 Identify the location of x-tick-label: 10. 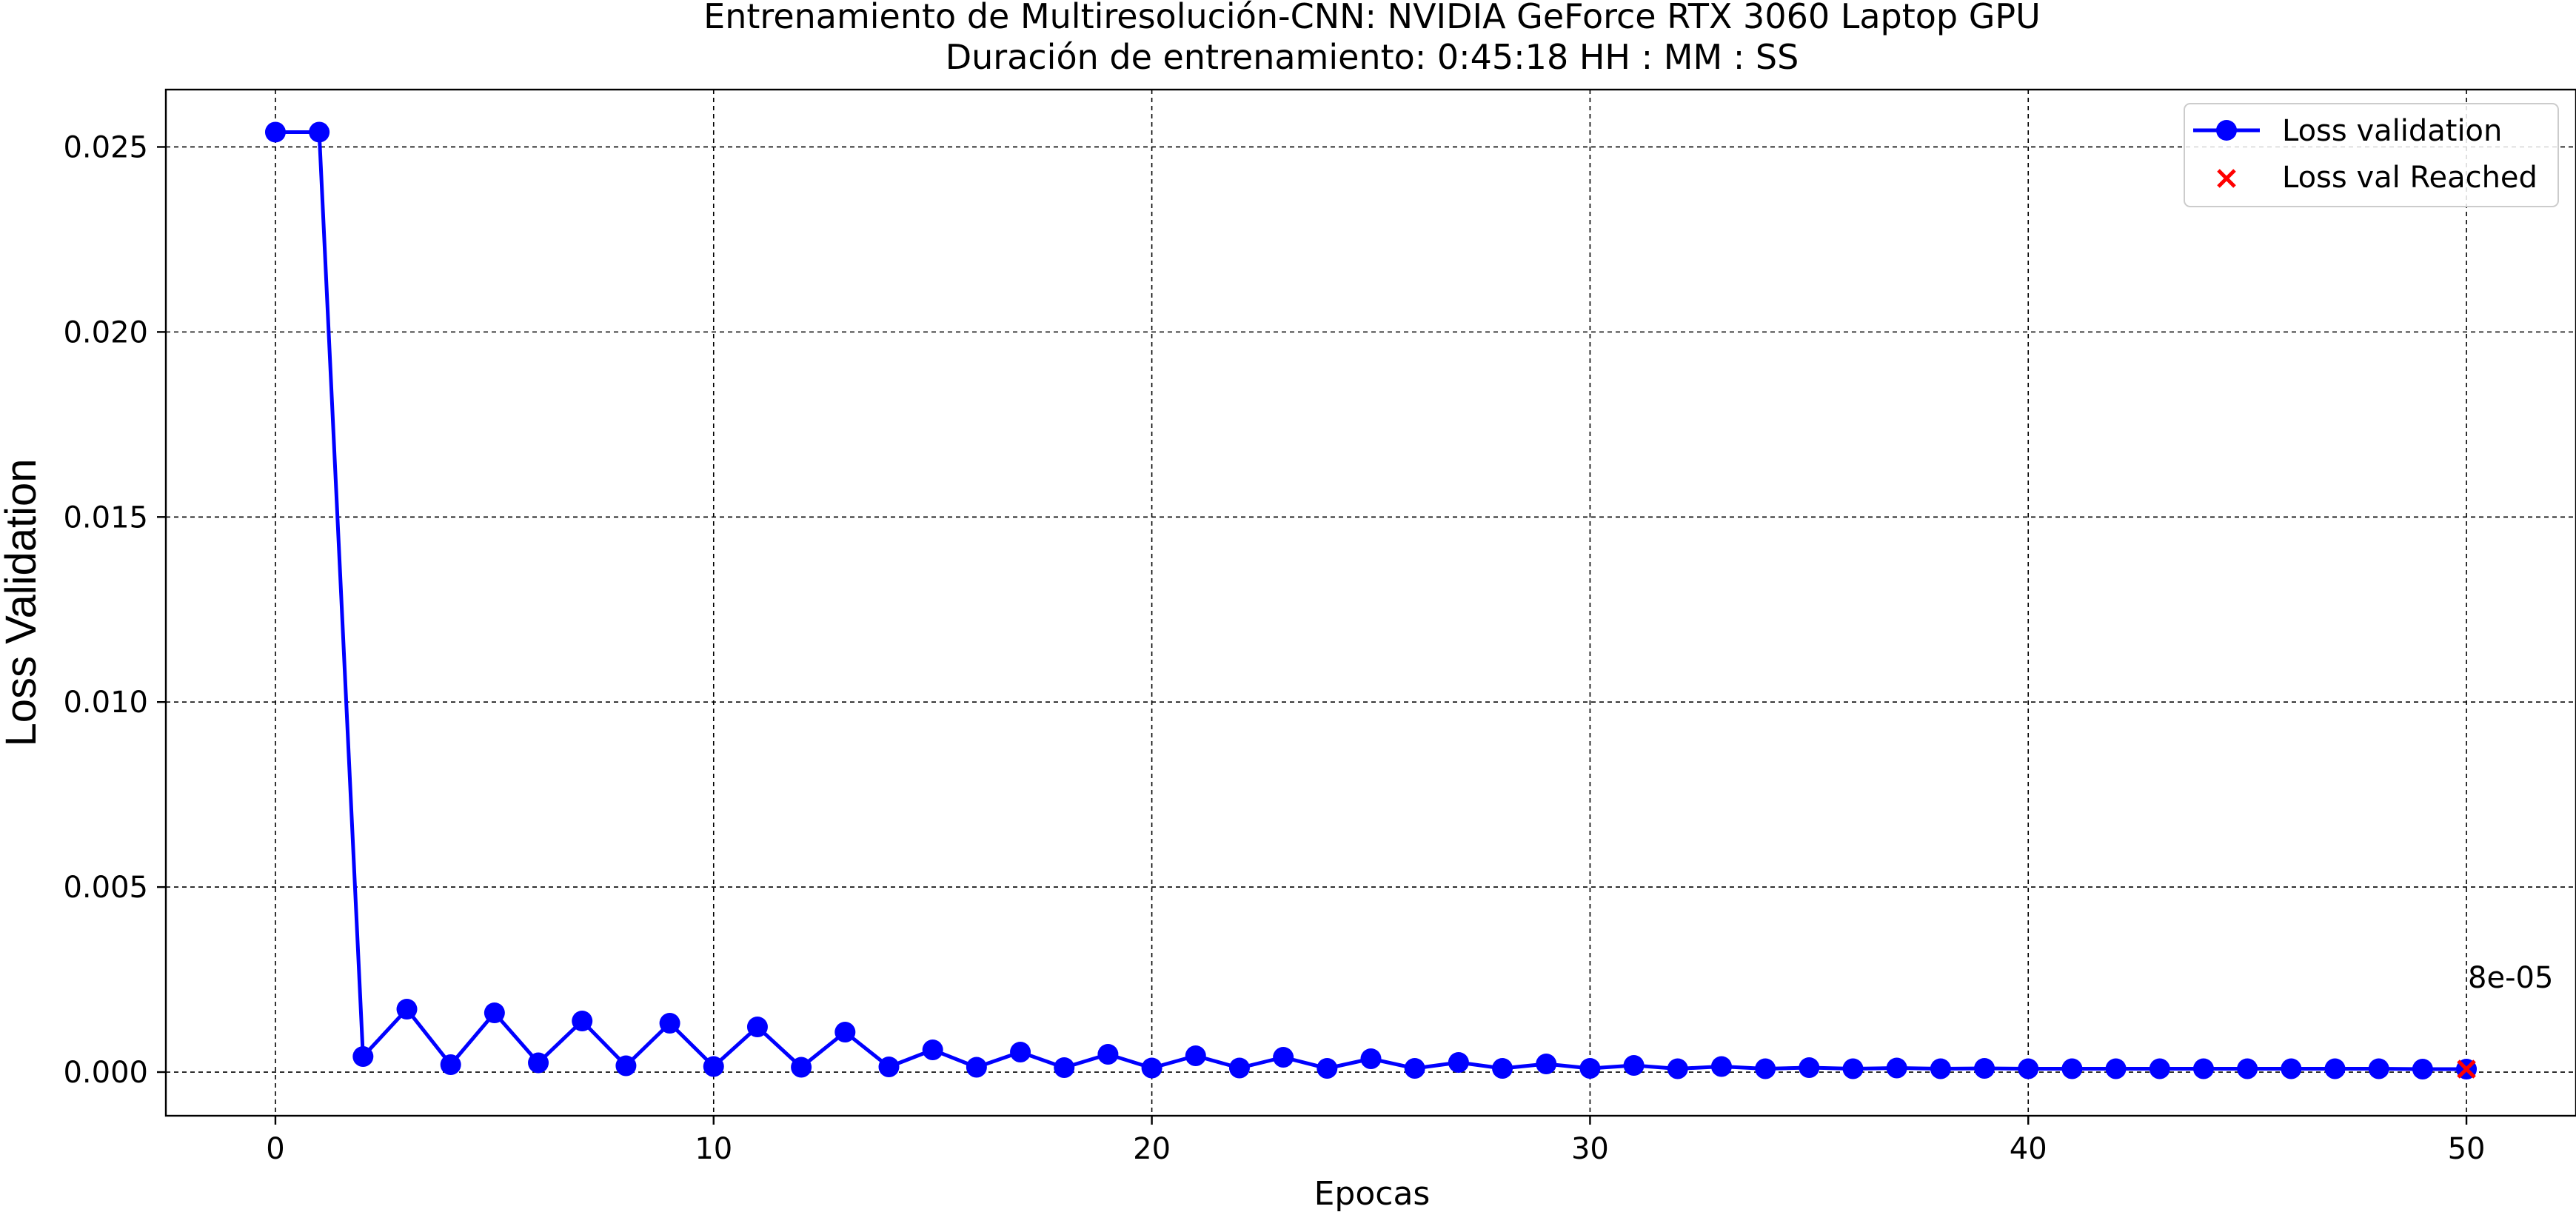
(713, 1149).